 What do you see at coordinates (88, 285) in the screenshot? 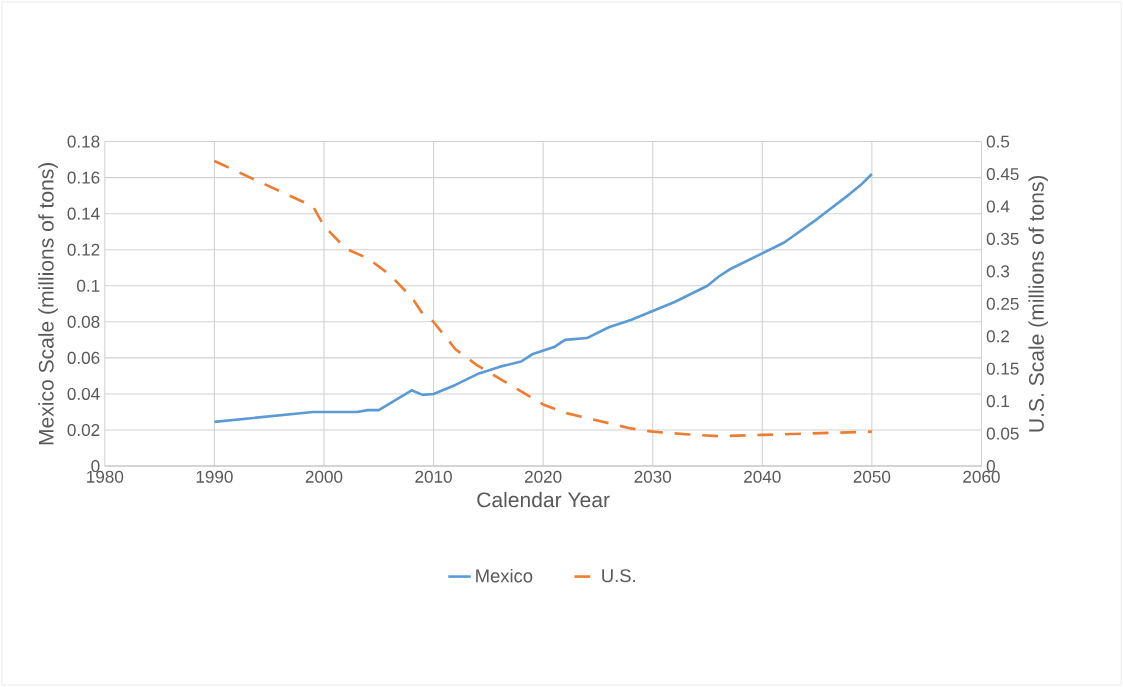
I see `y-tick-label: 0.1` at bounding box center [88, 285].